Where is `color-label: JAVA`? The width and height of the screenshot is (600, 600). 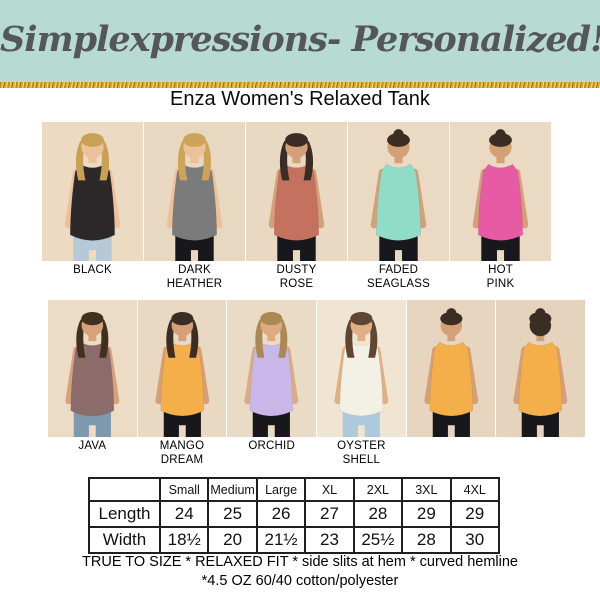
color-label: JAVA is located at coordinates (92, 446).